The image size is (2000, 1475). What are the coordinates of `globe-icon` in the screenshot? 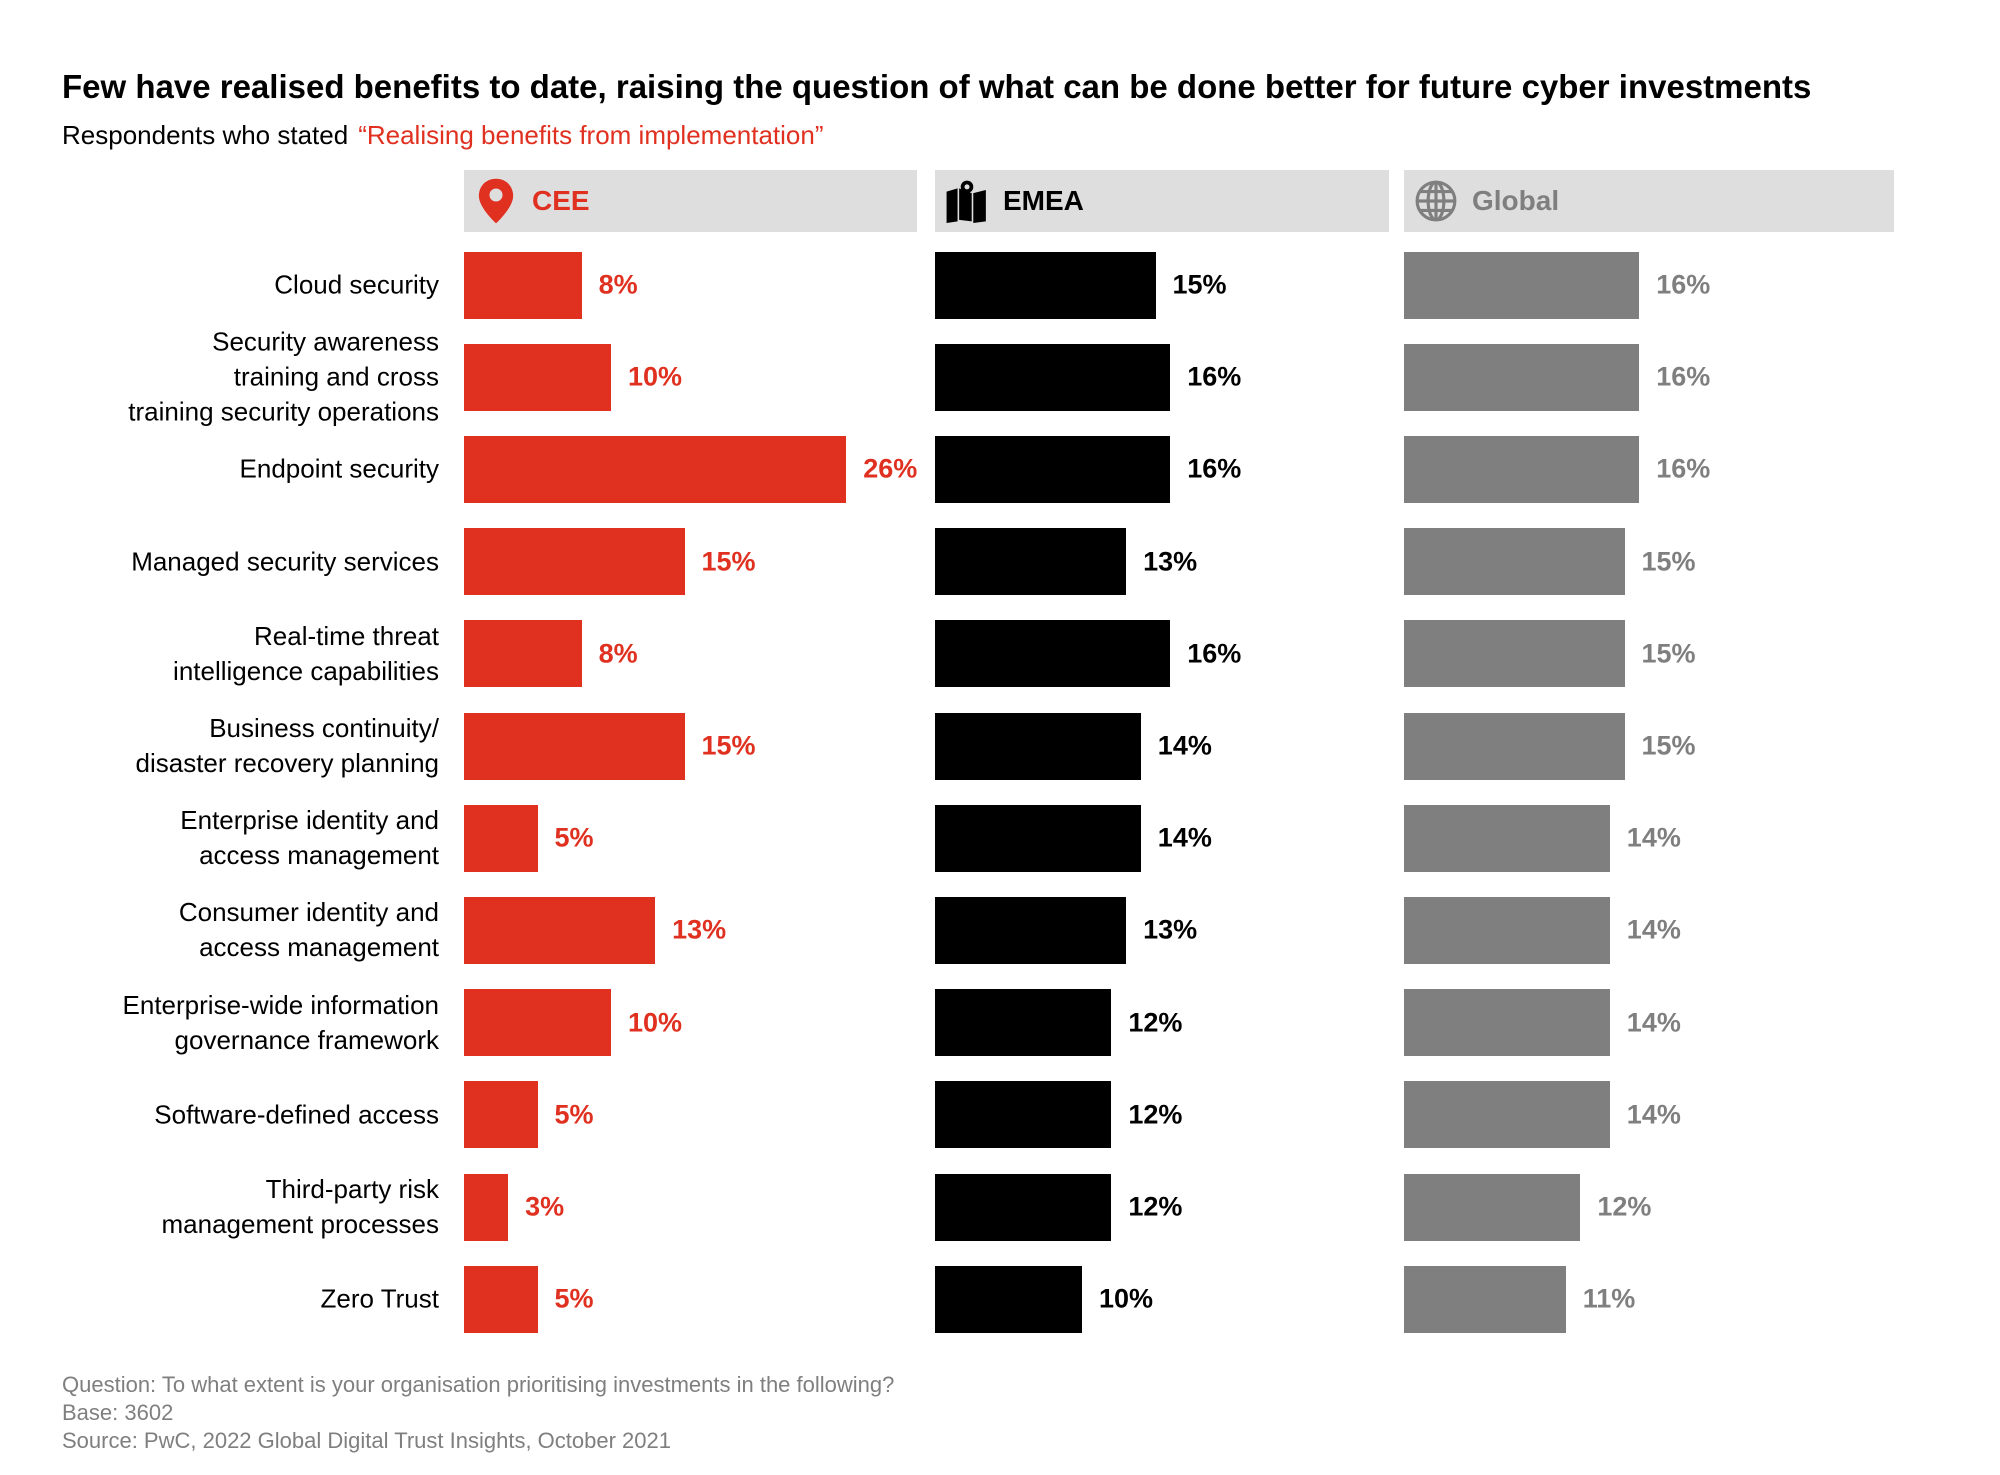 It's located at (1443, 201).